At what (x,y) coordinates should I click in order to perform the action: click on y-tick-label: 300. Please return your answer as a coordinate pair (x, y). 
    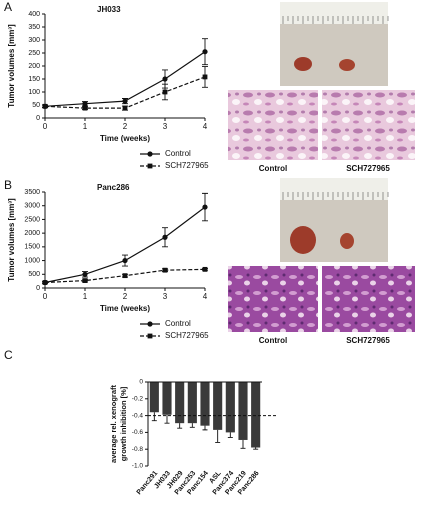
    Looking at the image, I should click on (34, 40).